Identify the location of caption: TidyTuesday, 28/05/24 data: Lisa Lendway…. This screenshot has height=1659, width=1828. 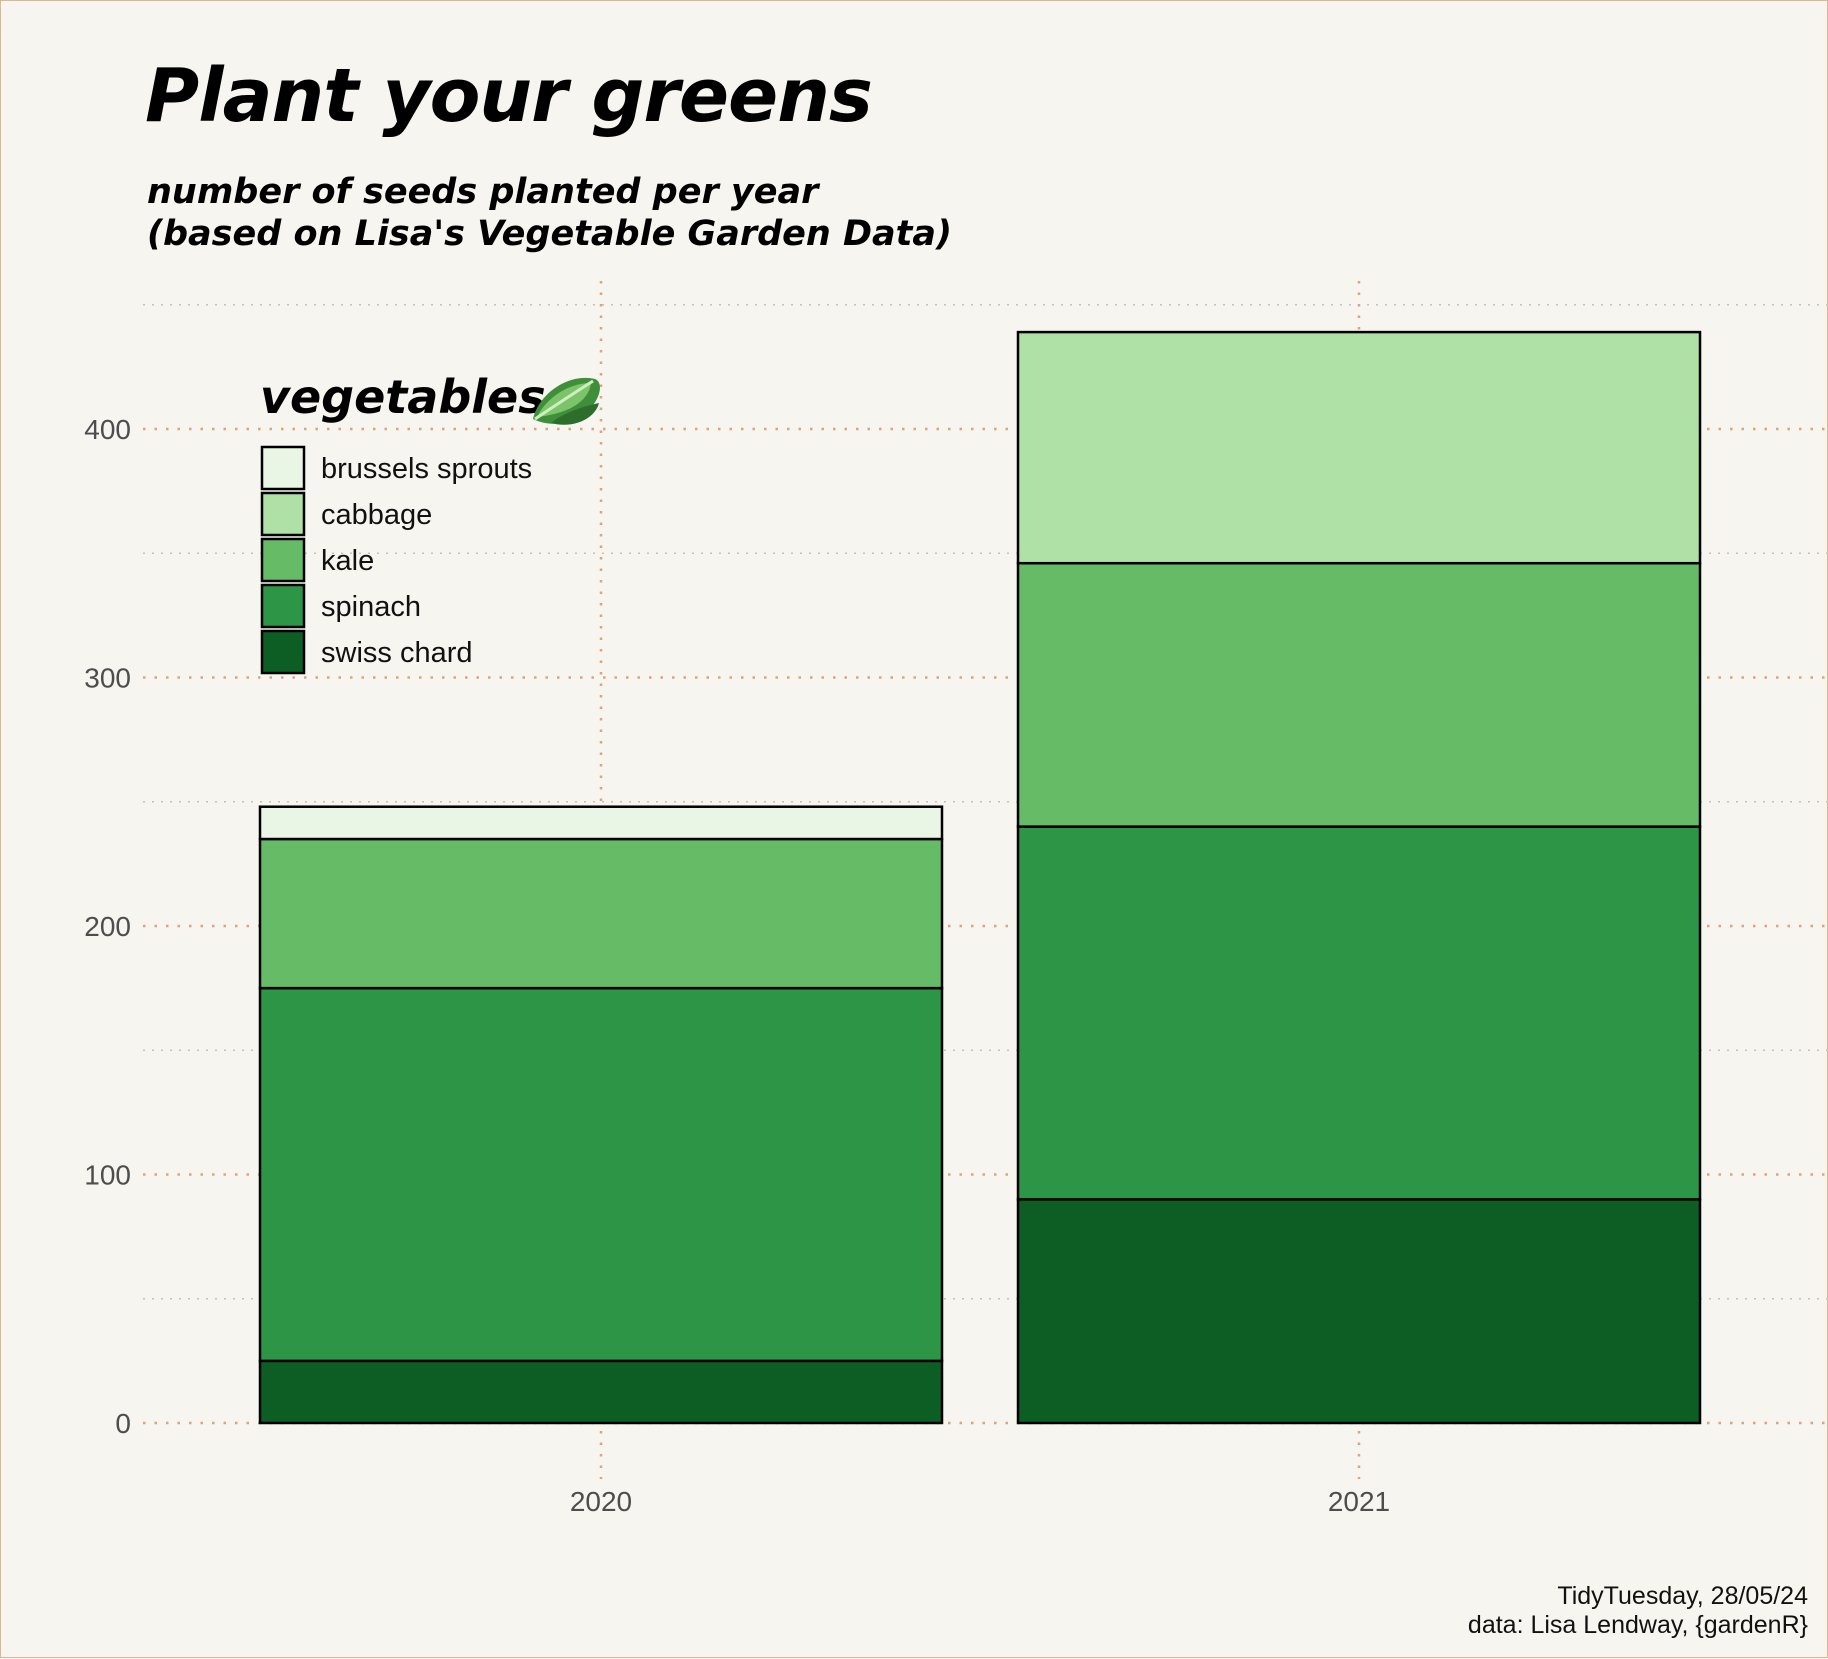
(1638, 1611).